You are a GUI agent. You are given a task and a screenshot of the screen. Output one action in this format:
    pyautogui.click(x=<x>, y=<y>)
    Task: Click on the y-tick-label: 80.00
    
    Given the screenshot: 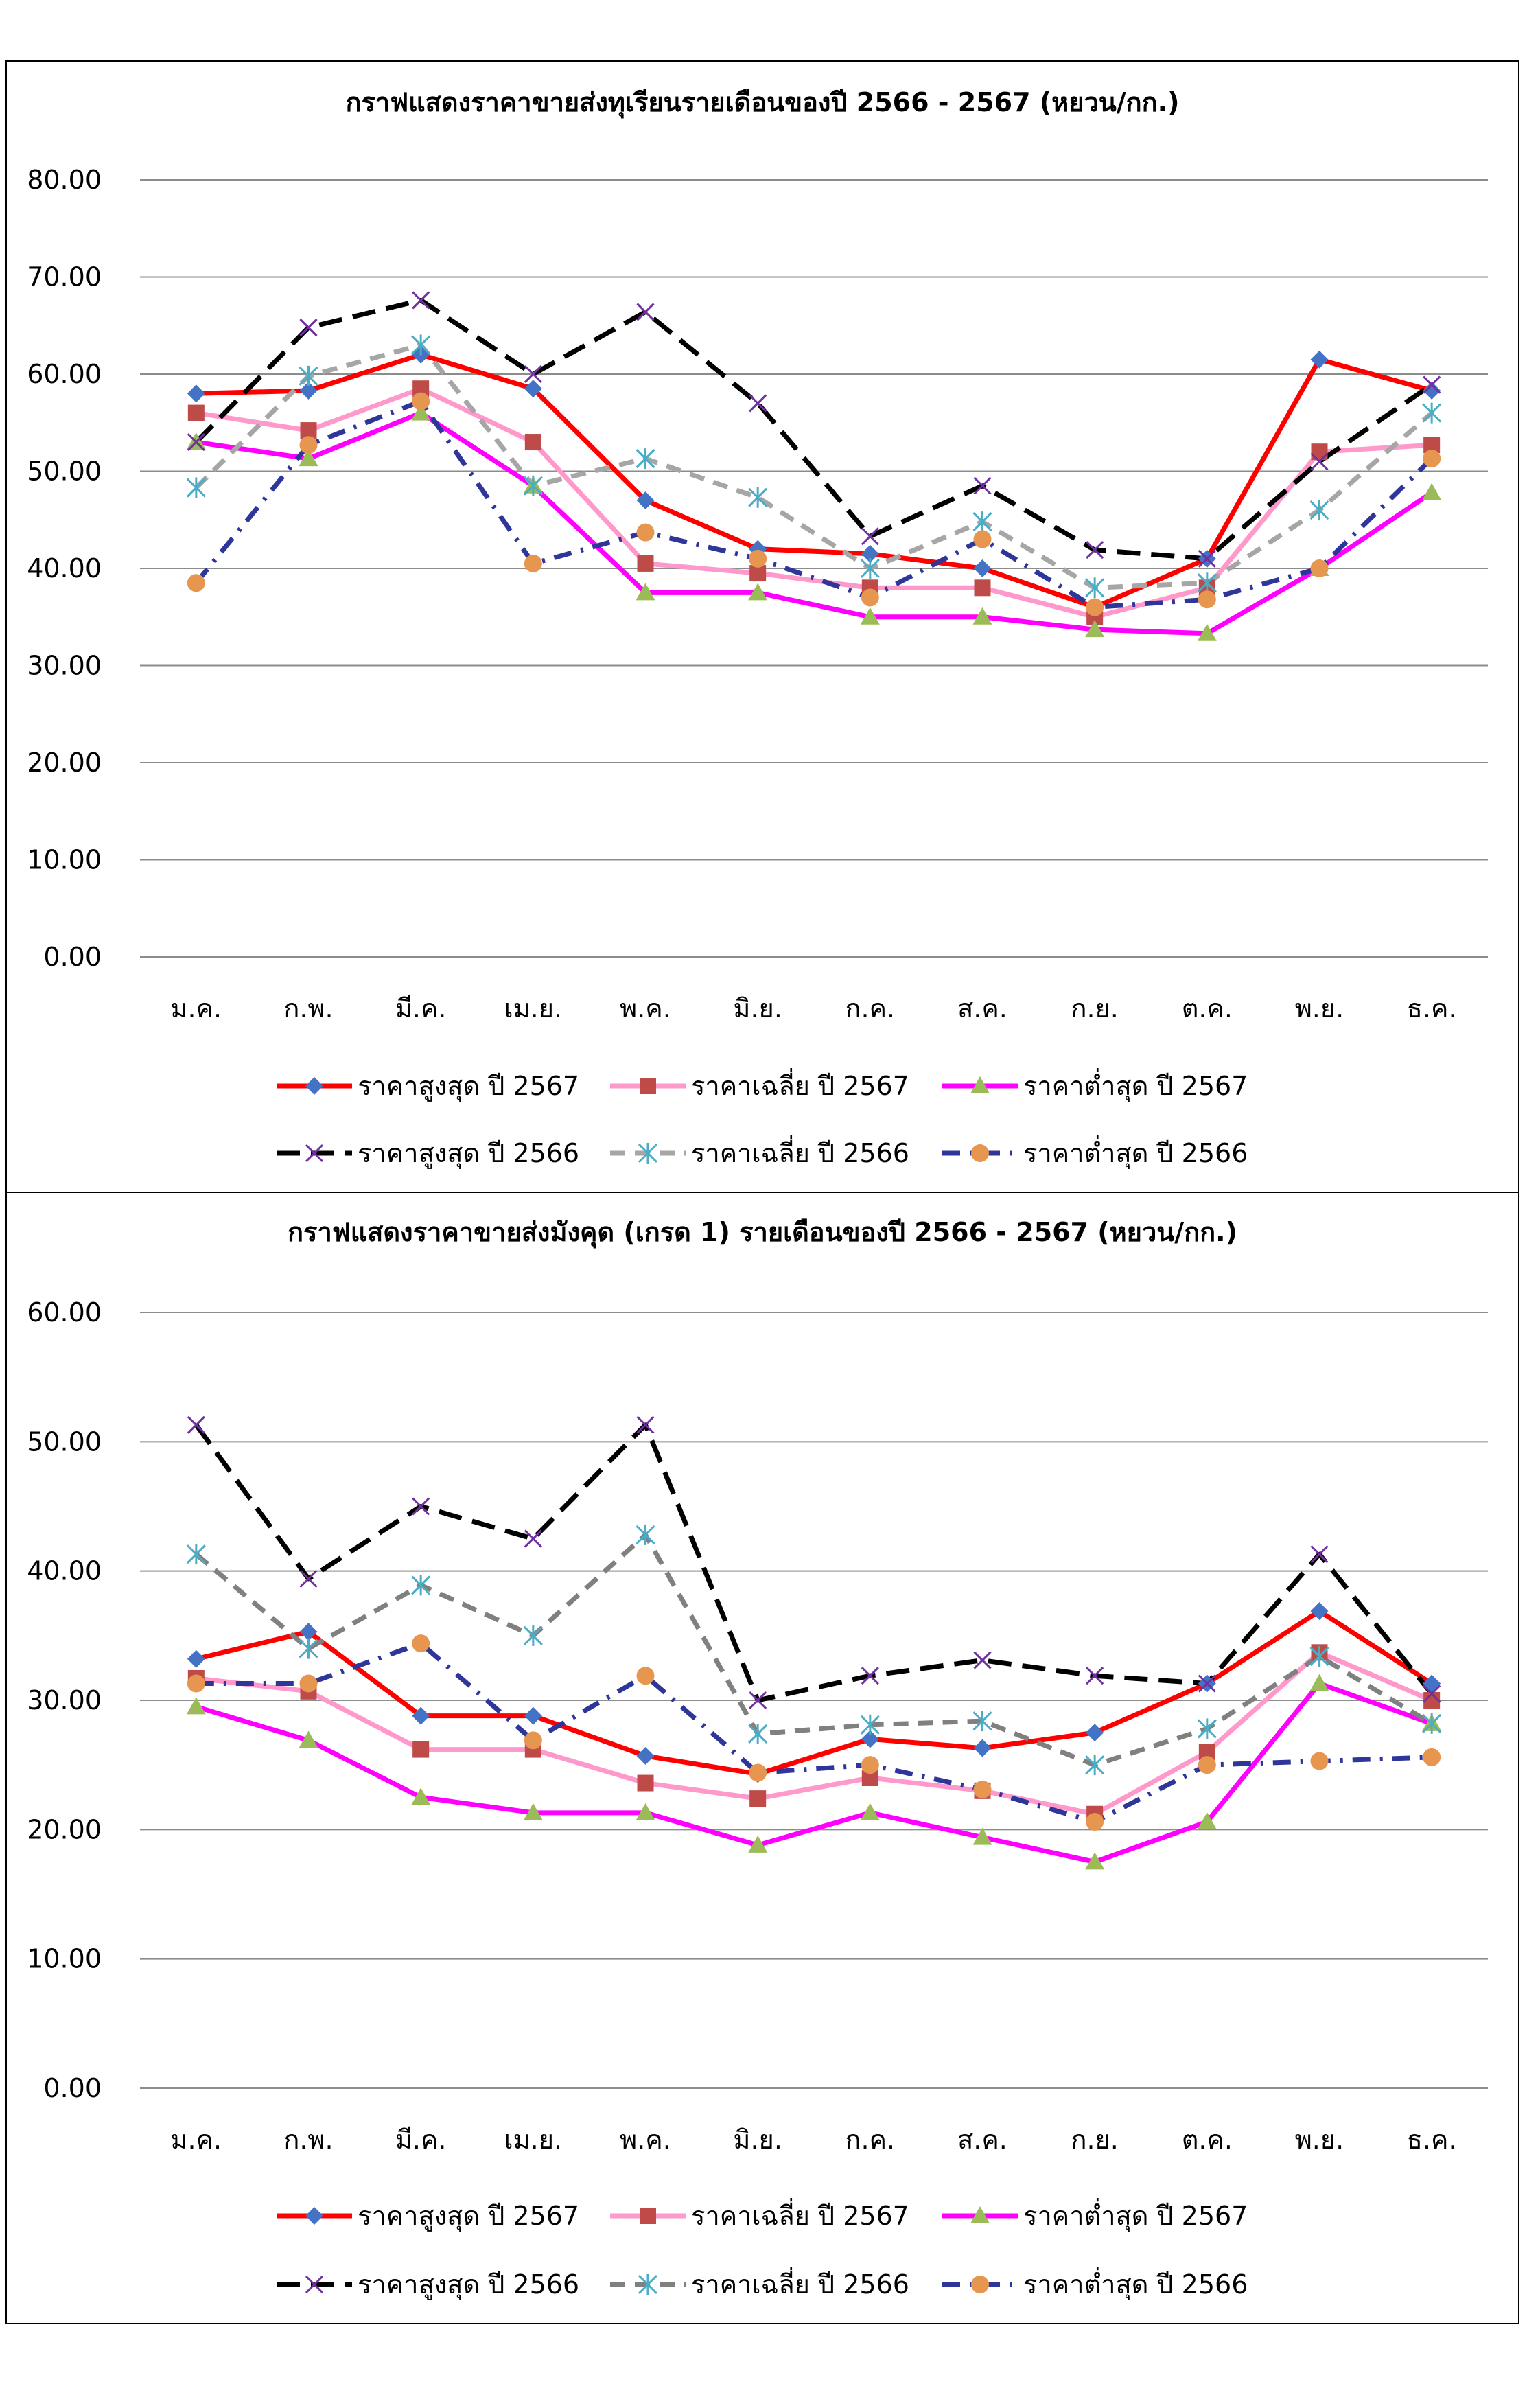 What is the action you would take?
    pyautogui.click(x=64, y=180)
    